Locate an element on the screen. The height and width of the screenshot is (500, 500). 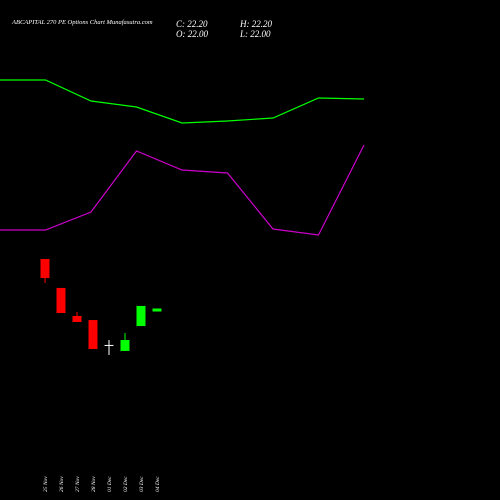
low-text: L: 22.00 is located at coordinates (255, 34).